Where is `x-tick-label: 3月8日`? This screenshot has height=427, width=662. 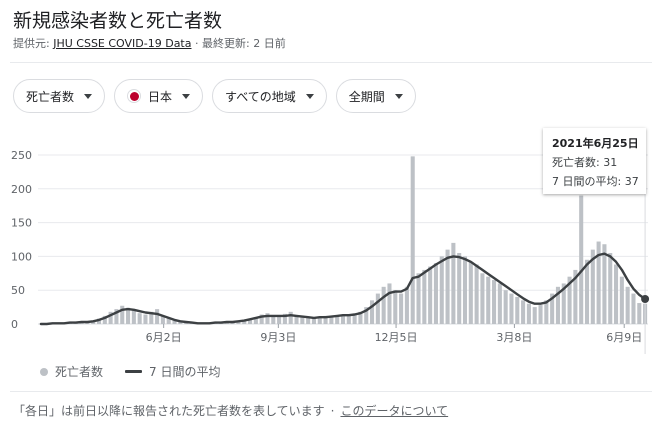
x-tick-label: 3月8日 is located at coordinates (514, 337).